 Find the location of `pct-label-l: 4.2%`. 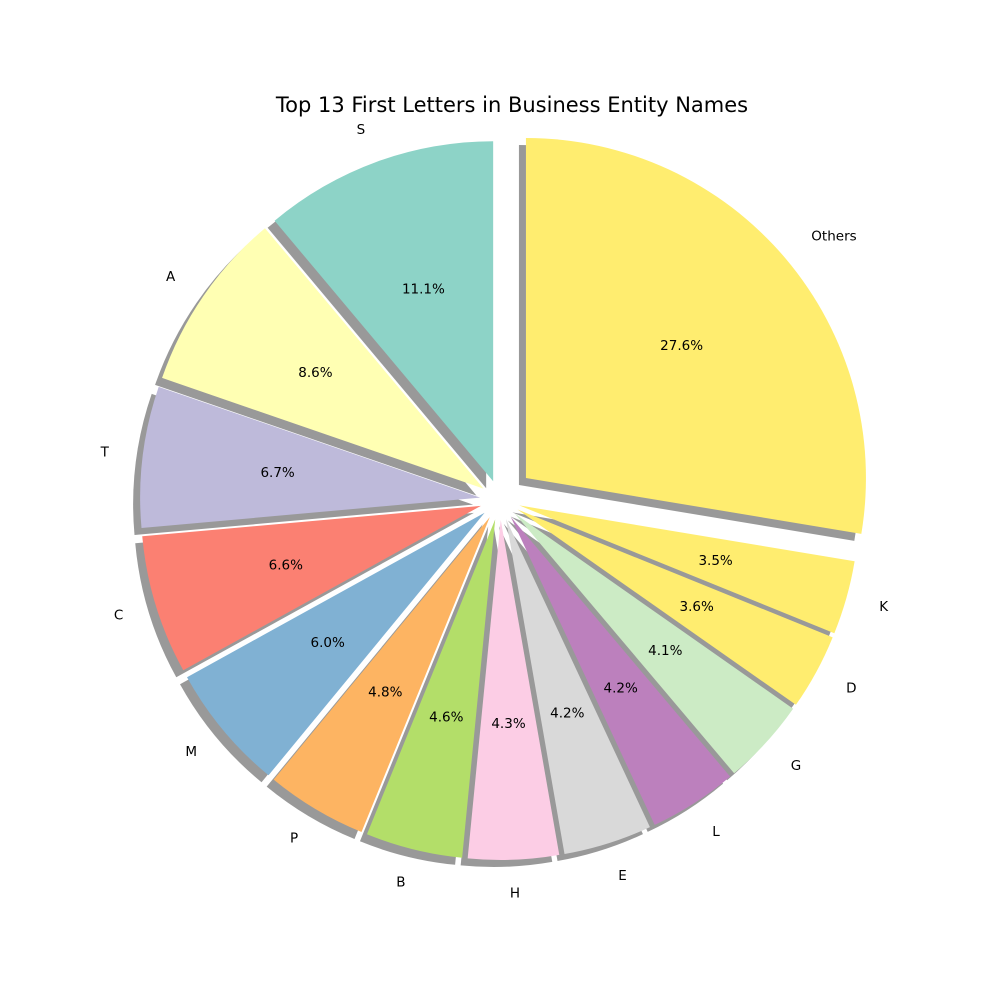

pct-label-l: 4.2% is located at coordinates (621, 689).